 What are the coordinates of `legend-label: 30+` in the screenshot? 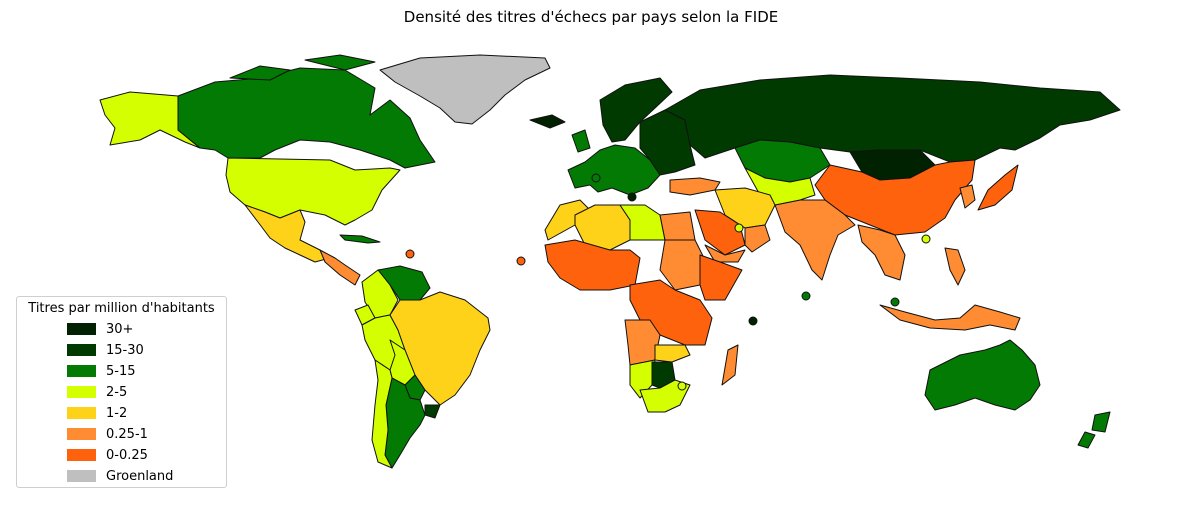 It's located at (120, 329).